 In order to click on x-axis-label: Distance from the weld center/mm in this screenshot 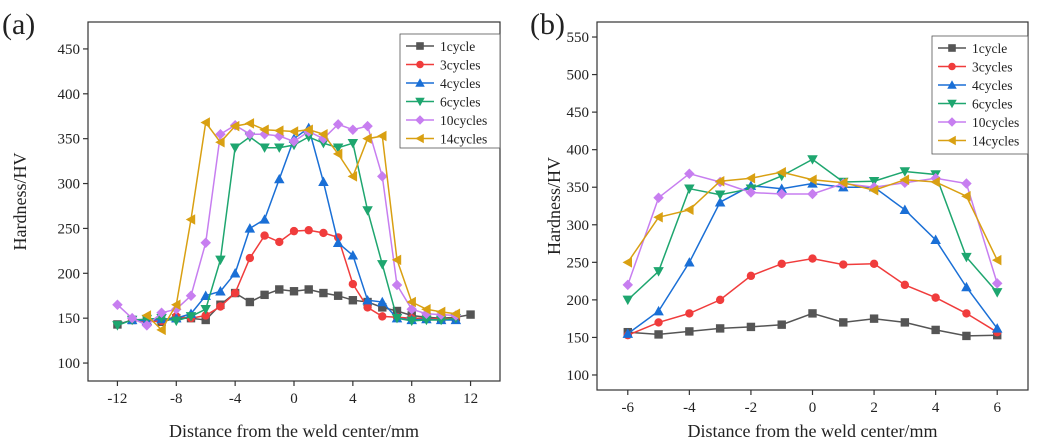, I will do `click(813, 431)`.